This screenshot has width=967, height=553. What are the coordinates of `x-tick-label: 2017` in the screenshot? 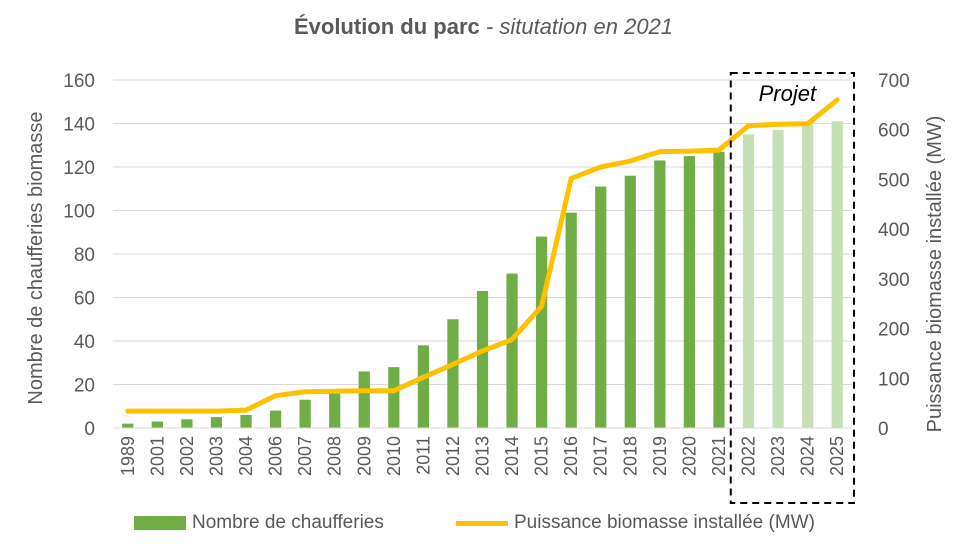 It's located at (601, 456).